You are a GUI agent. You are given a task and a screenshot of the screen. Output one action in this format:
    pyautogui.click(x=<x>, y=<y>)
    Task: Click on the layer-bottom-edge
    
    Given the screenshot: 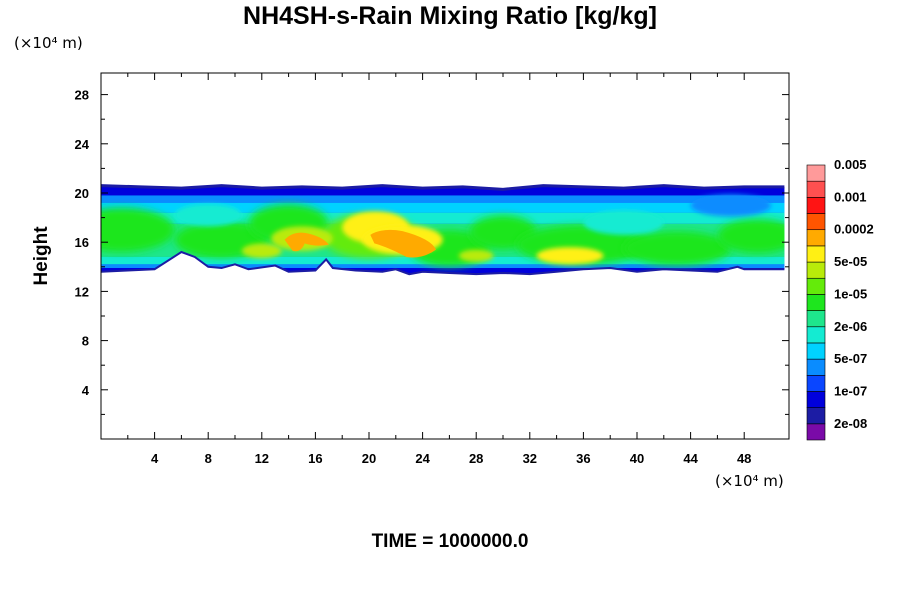 What is the action you would take?
    pyautogui.click(x=442, y=263)
    